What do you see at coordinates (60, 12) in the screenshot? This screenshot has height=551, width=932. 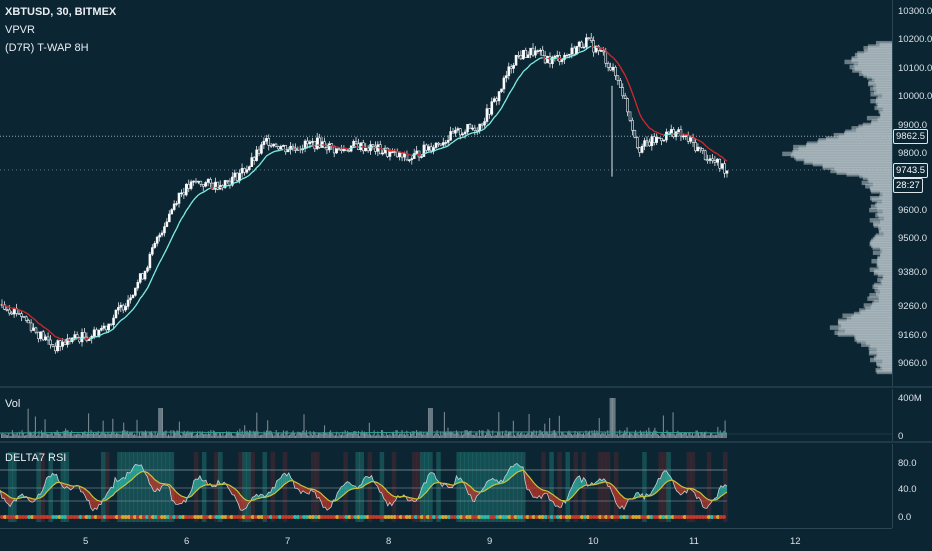 I see `symbol-title: XBTUSD, 30, BITMEX` at bounding box center [60, 12].